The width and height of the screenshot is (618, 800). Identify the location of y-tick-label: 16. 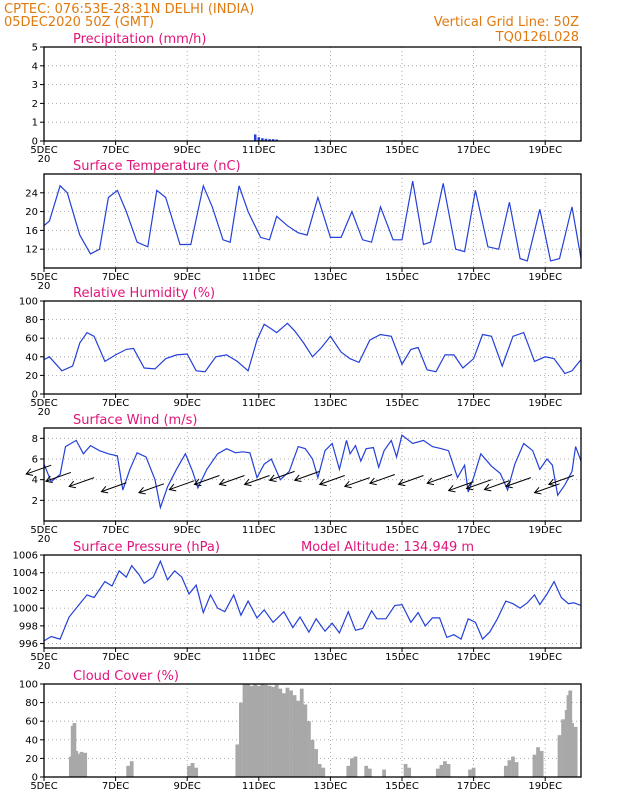
(31, 231).